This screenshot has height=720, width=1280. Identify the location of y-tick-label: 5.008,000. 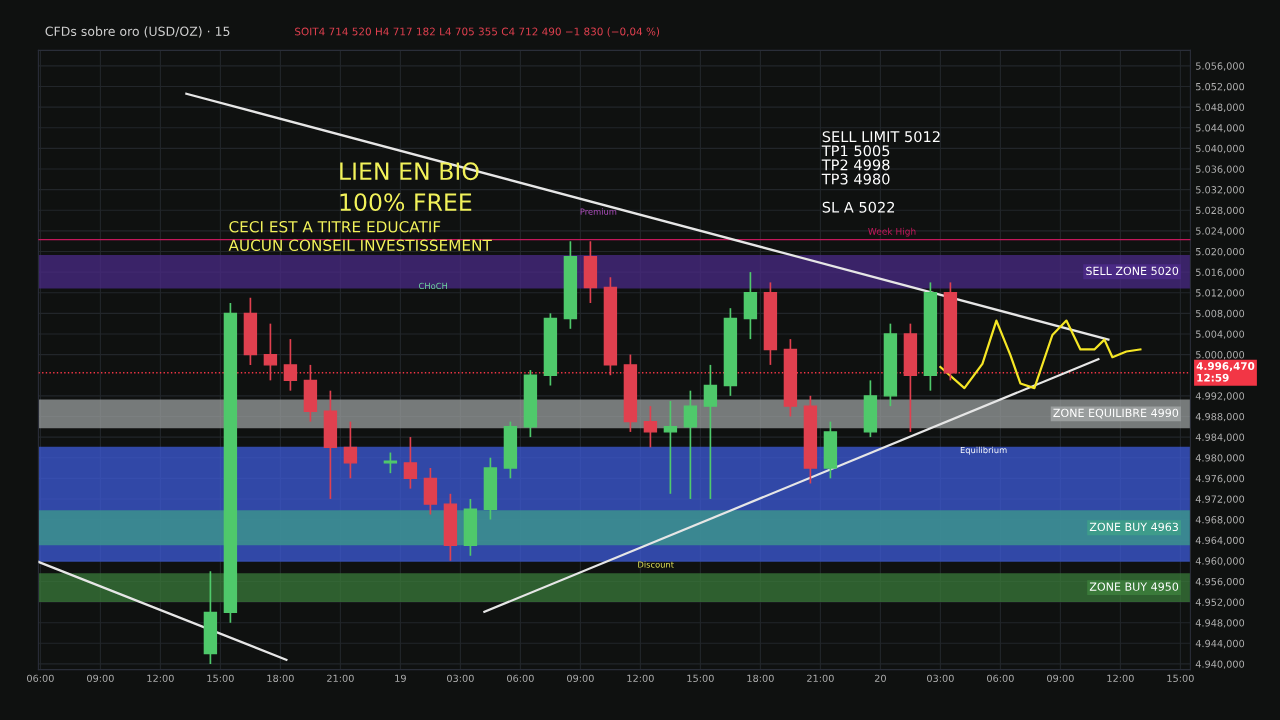
(1220, 314).